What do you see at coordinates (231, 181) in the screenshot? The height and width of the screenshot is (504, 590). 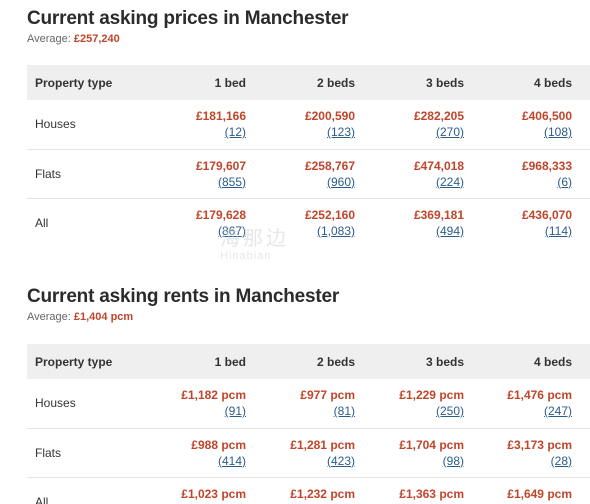 I see `listing-count-link: (855)` at bounding box center [231, 181].